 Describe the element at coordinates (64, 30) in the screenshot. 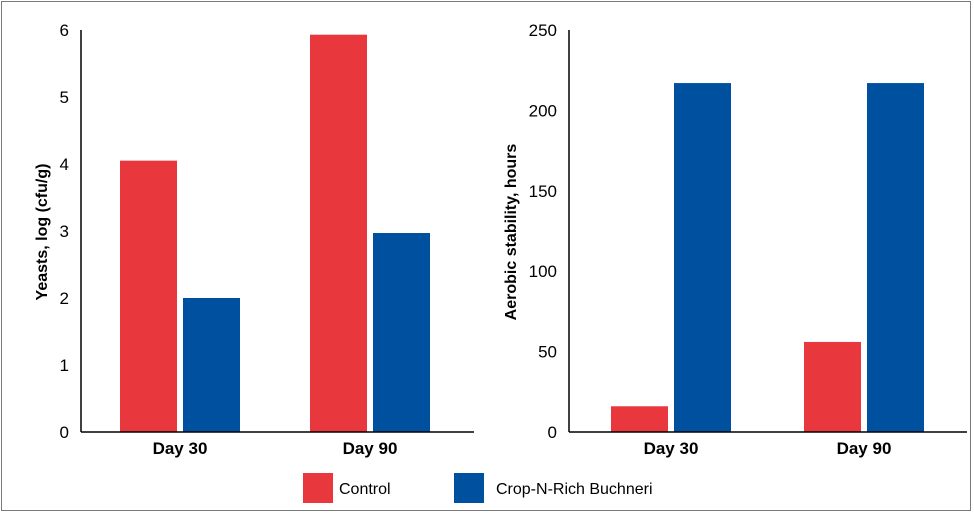

I see `y-tick-label-yeasts-6: 6` at that location.